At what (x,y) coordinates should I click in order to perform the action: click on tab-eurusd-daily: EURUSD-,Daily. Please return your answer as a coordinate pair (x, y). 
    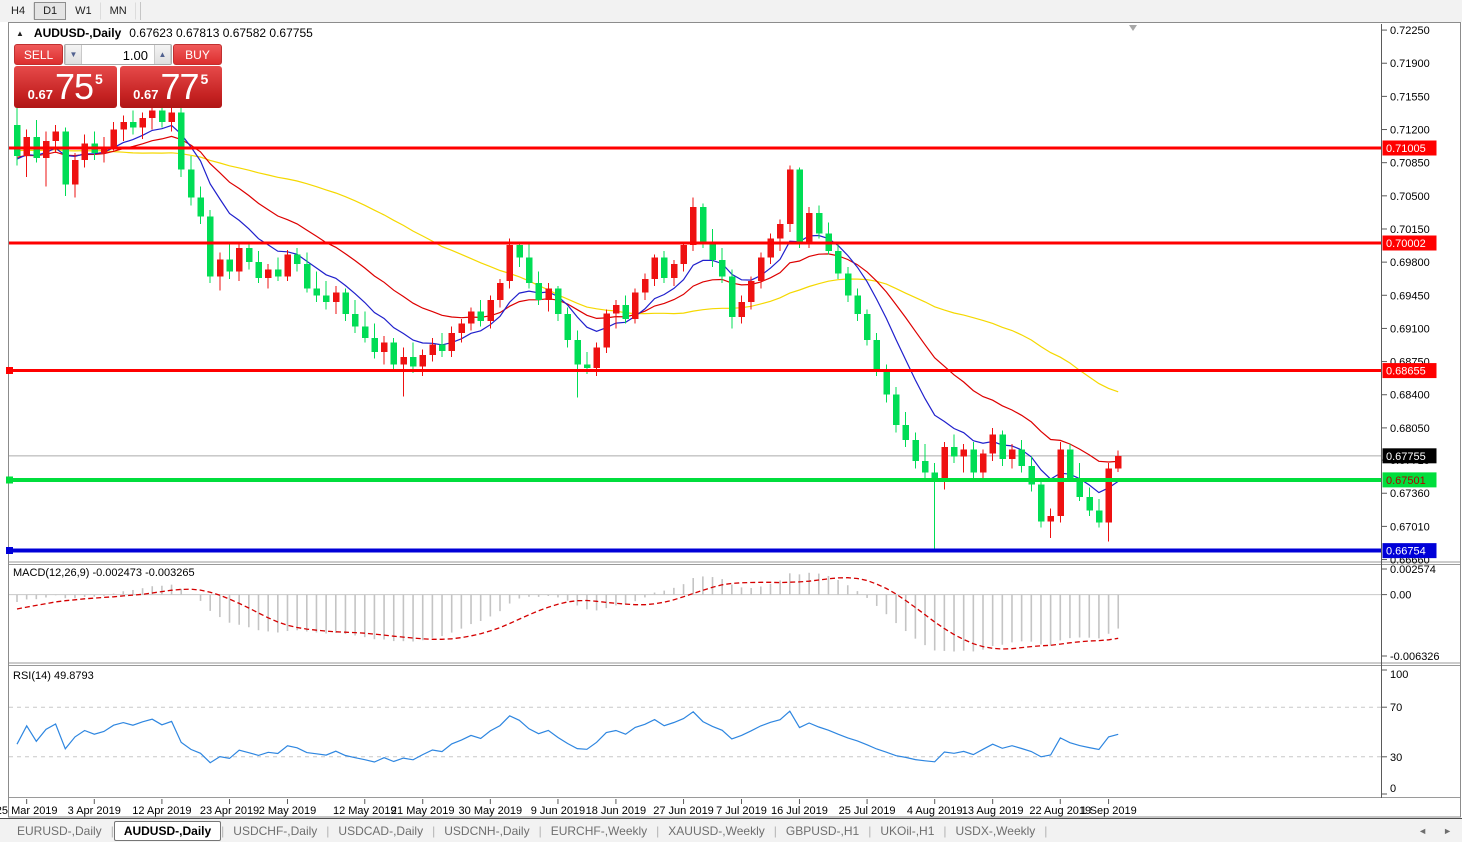
    Looking at the image, I should click on (59, 830).